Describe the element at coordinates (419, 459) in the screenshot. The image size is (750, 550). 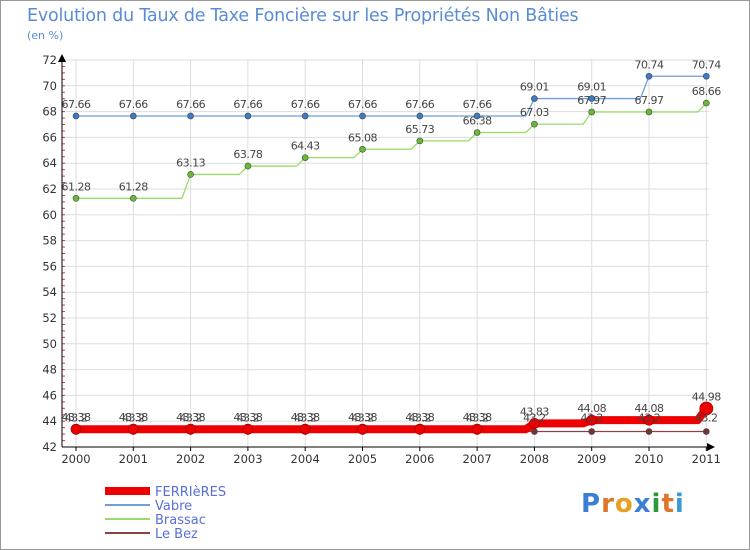
I see `x-tick-label: 2006` at that location.